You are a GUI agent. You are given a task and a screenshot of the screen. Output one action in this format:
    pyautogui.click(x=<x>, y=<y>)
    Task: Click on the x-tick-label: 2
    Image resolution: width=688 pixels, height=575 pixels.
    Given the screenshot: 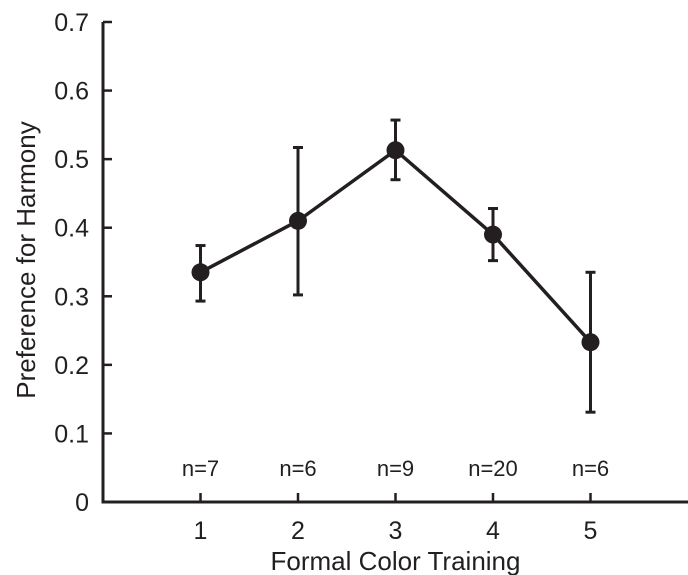 What is the action you would take?
    pyautogui.click(x=298, y=531)
    